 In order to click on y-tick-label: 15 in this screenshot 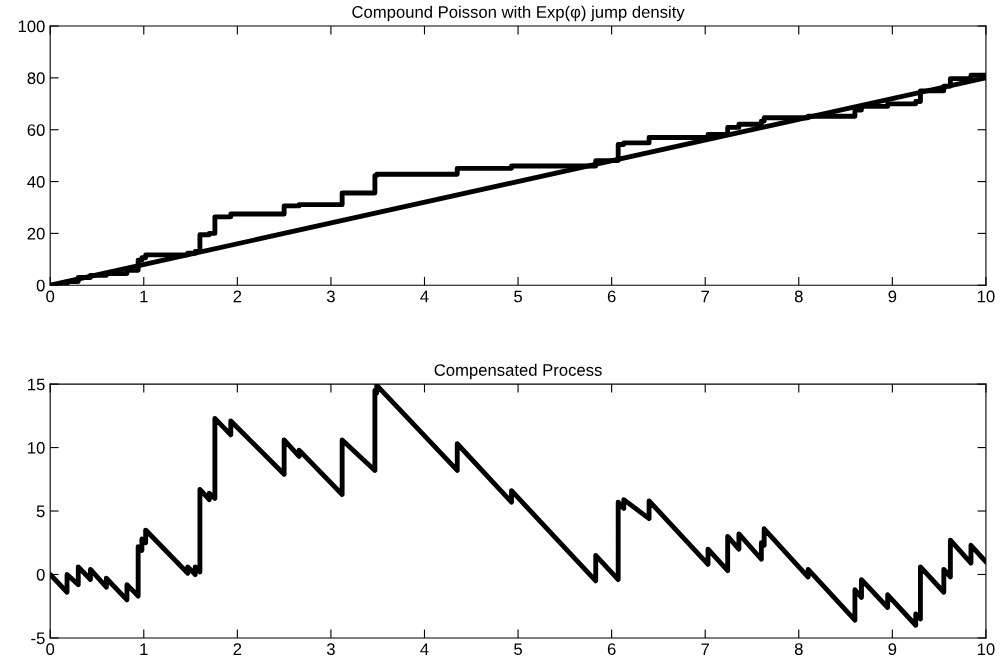, I will do `click(36, 384)`.